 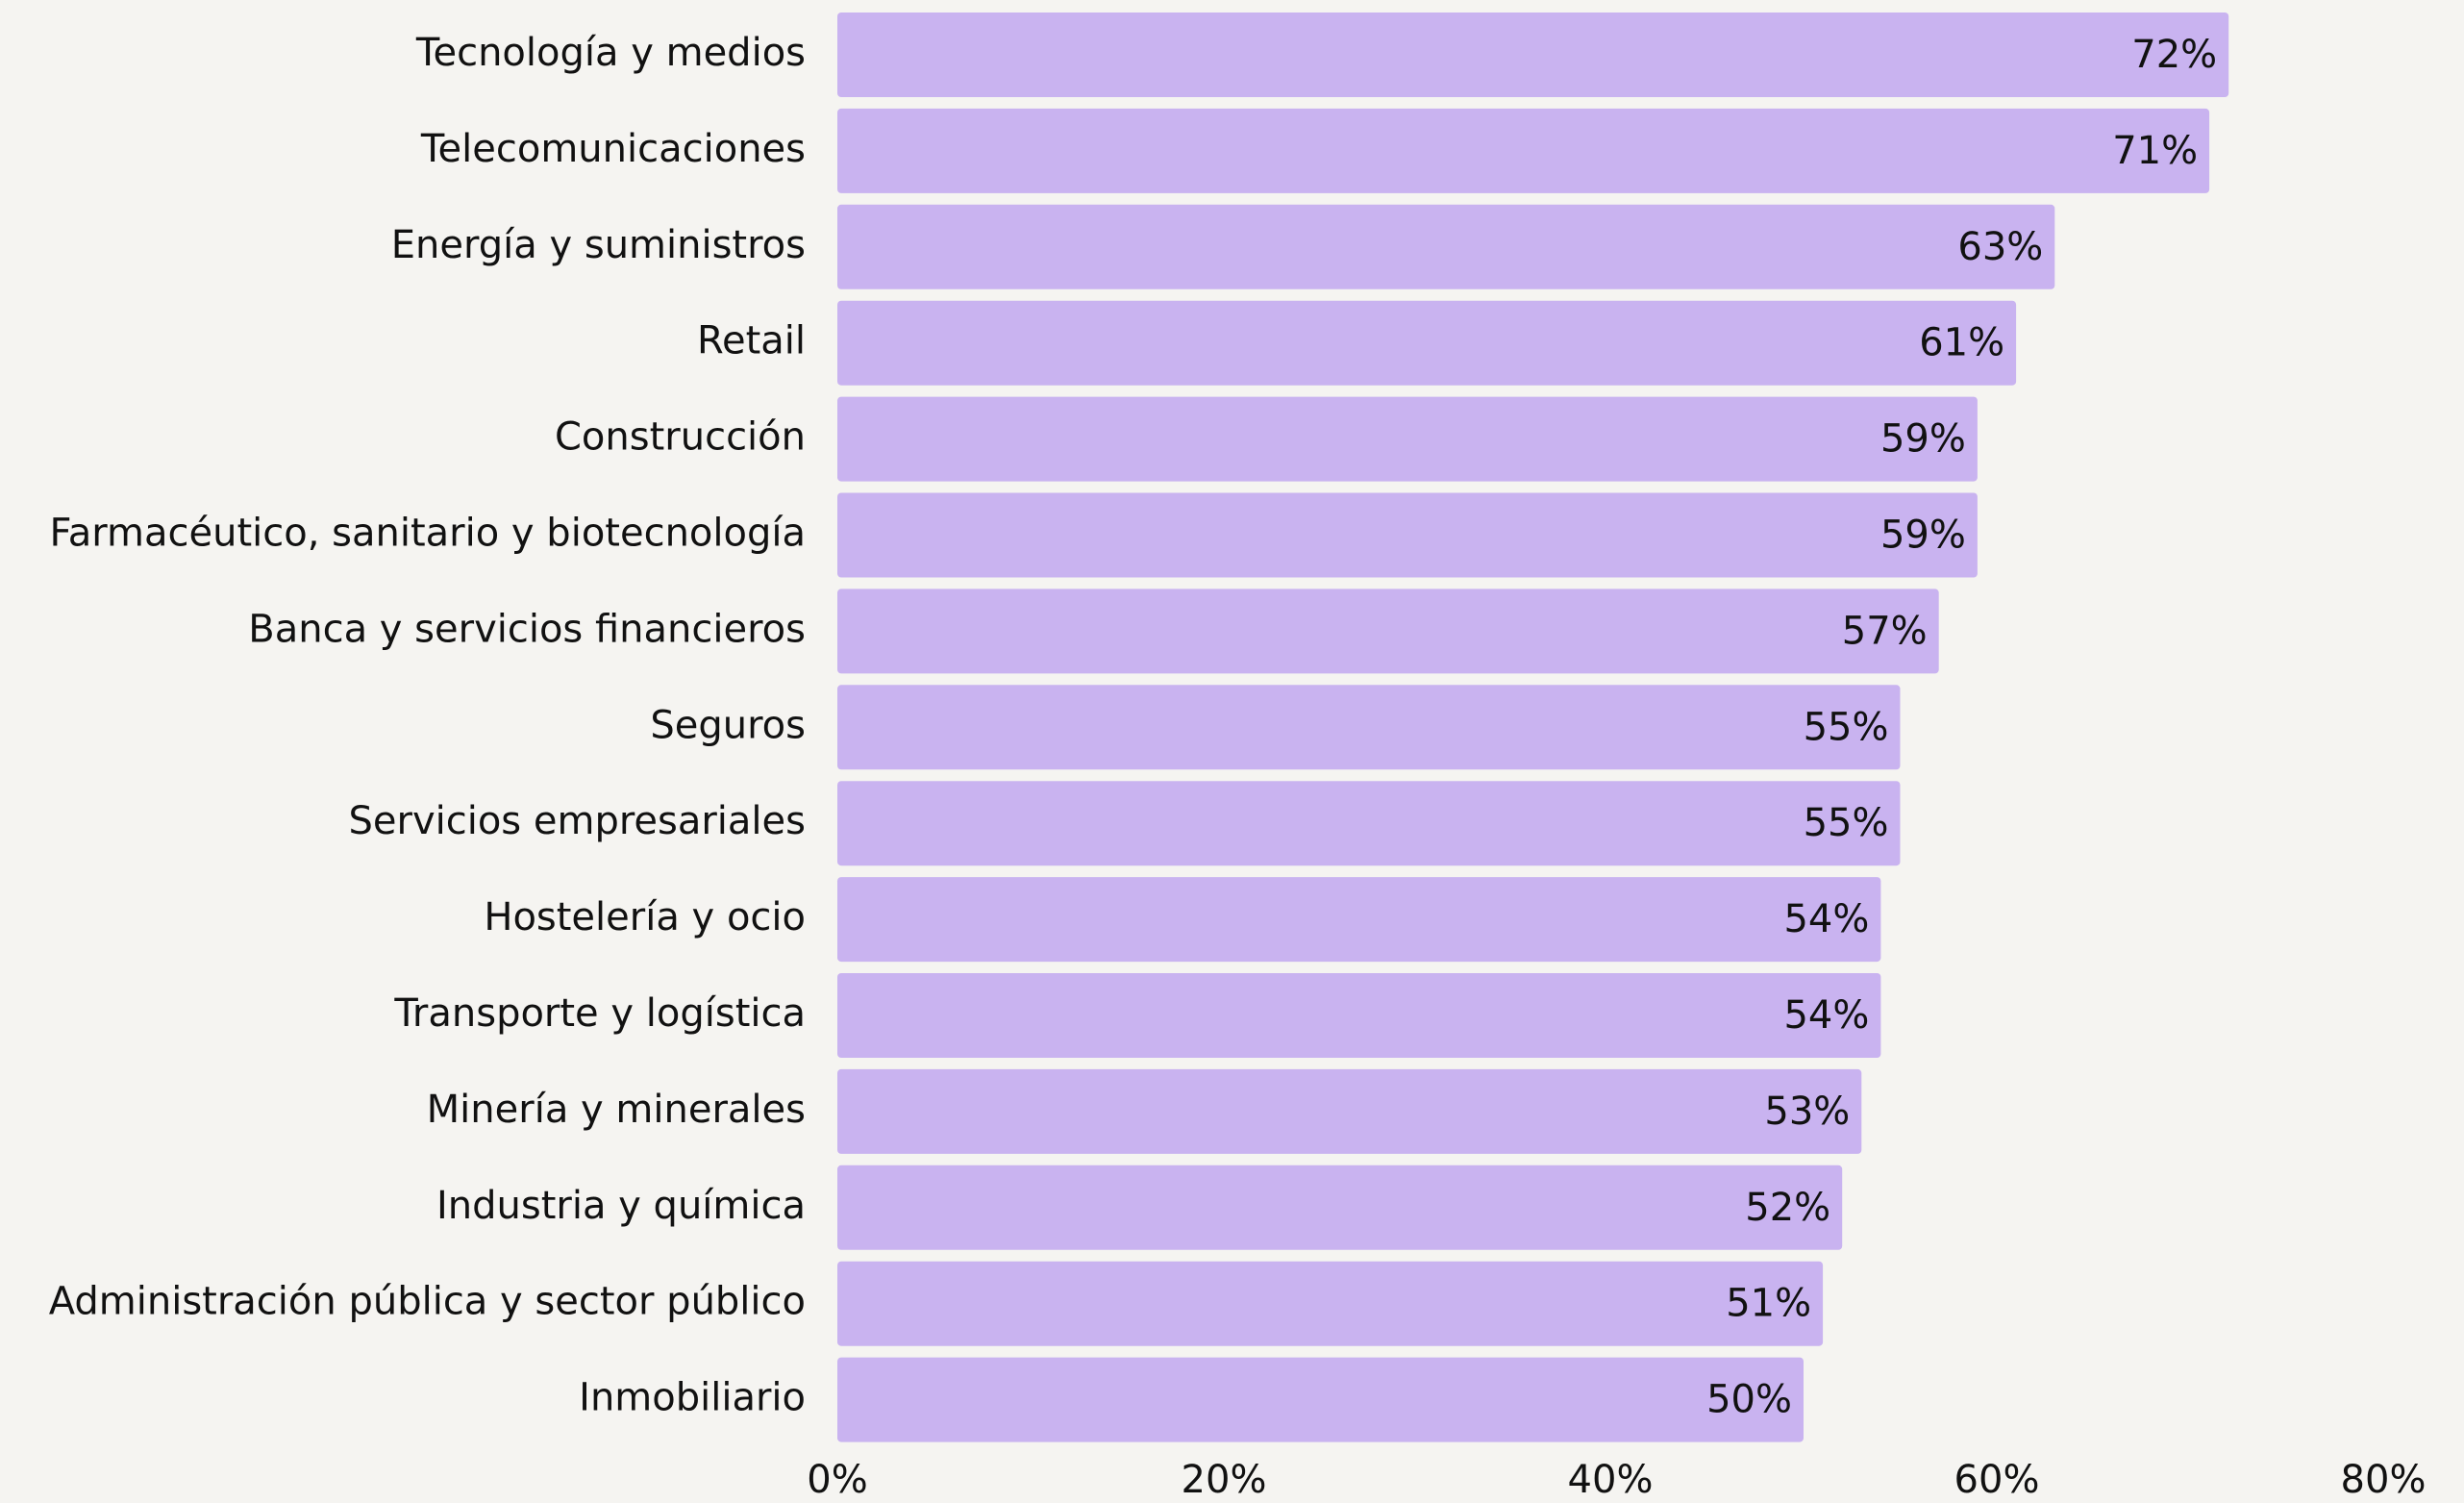 What do you see at coordinates (1885, 631) in the screenshot?
I see `value-label: 57%` at bounding box center [1885, 631].